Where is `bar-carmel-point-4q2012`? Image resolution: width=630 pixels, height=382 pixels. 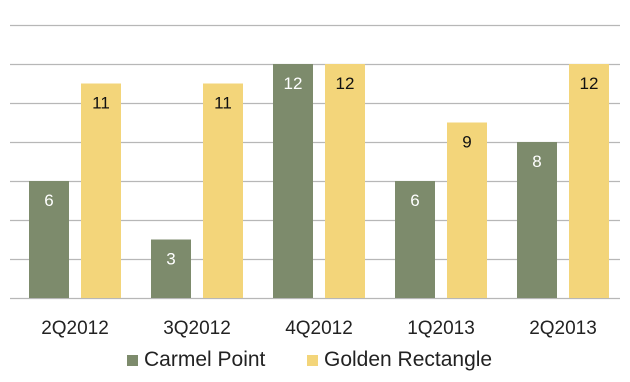
bar-carmel-point-4q2012 is located at coordinates (293, 181).